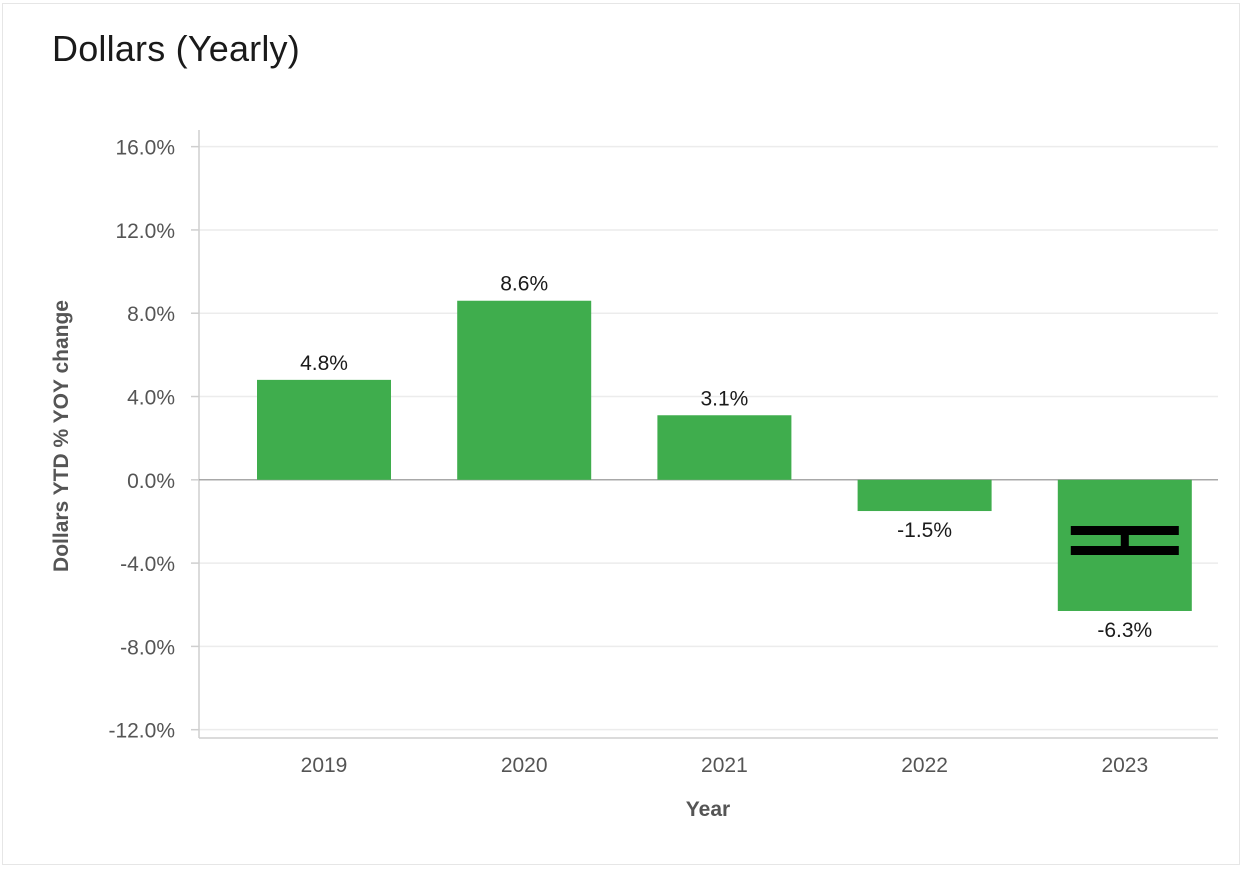 The image size is (1246, 870). Describe the element at coordinates (924, 765) in the screenshot. I see `x-tick-label: 2022` at that location.